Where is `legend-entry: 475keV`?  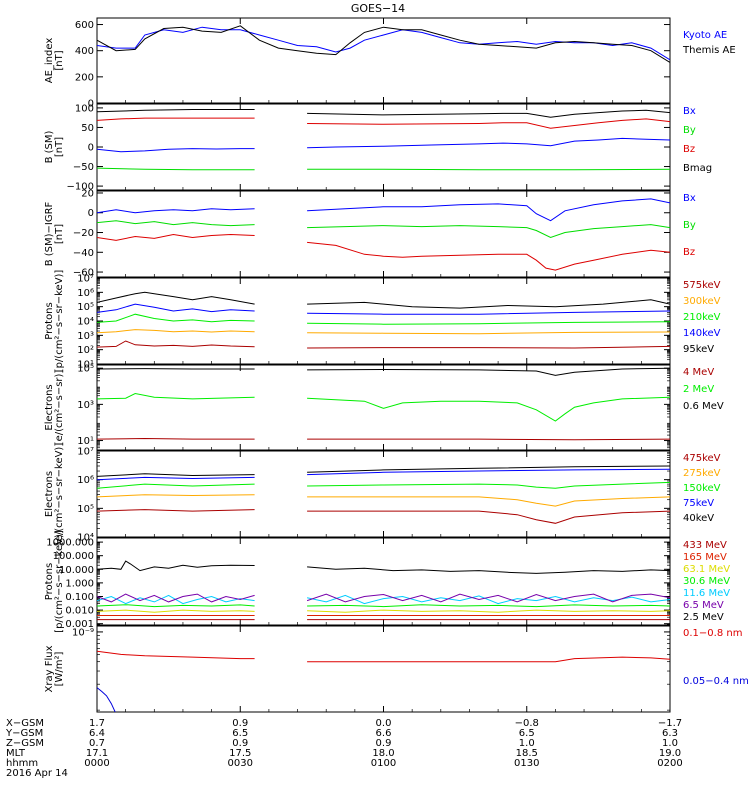 legend-entry: 475keV is located at coordinates (702, 458).